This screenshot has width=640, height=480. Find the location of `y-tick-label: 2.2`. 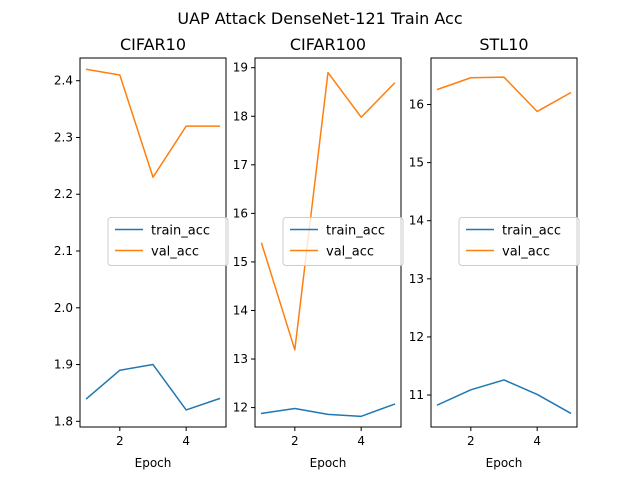

y-tick-label: 2.2 is located at coordinates (63, 194).